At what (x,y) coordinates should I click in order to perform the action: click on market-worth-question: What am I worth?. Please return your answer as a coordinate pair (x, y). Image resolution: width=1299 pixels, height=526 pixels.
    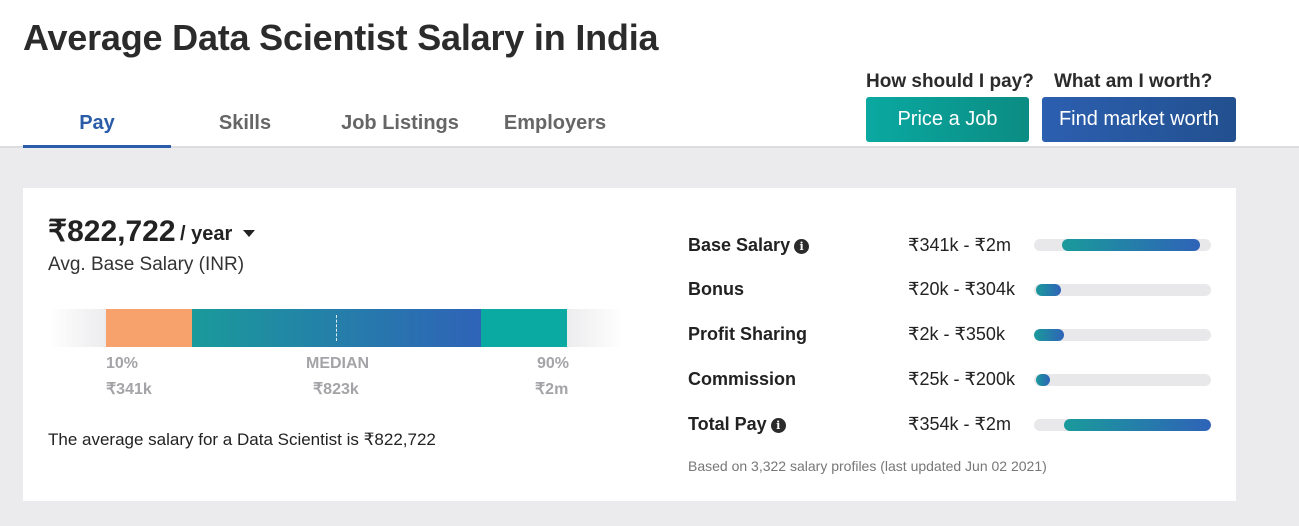
    Looking at the image, I should click on (1133, 81).